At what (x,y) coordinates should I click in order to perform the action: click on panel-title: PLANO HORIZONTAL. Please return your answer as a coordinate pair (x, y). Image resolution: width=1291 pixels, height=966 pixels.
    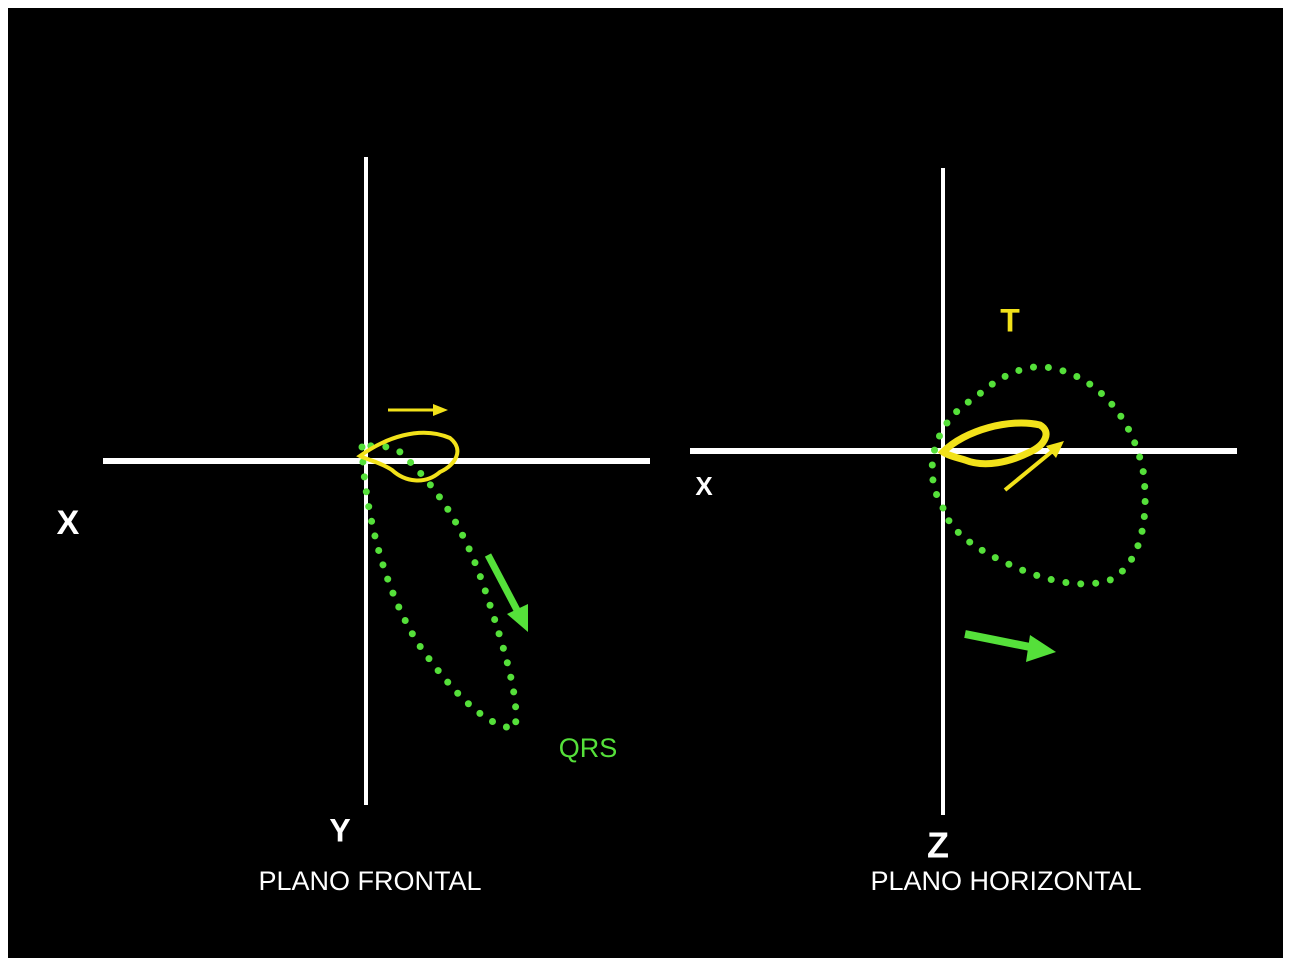
    Looking at the image, I should click on (1005, 881).